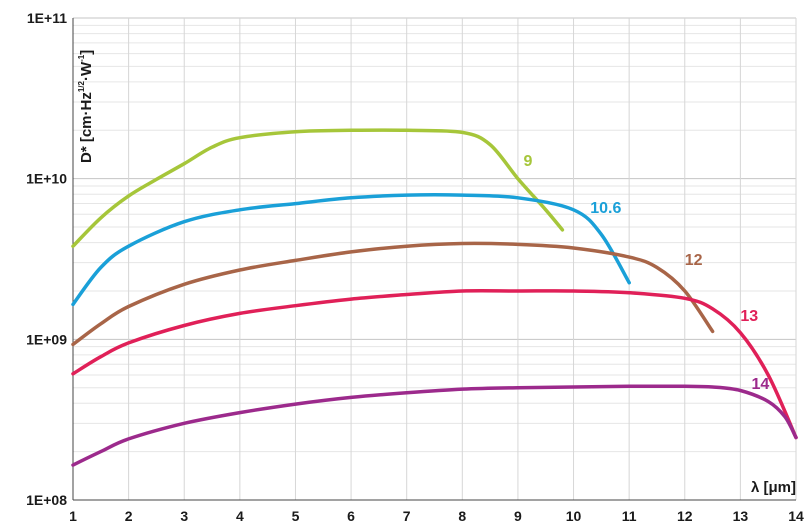  I want to click on x-tick-label: 11, so click(629, 516).